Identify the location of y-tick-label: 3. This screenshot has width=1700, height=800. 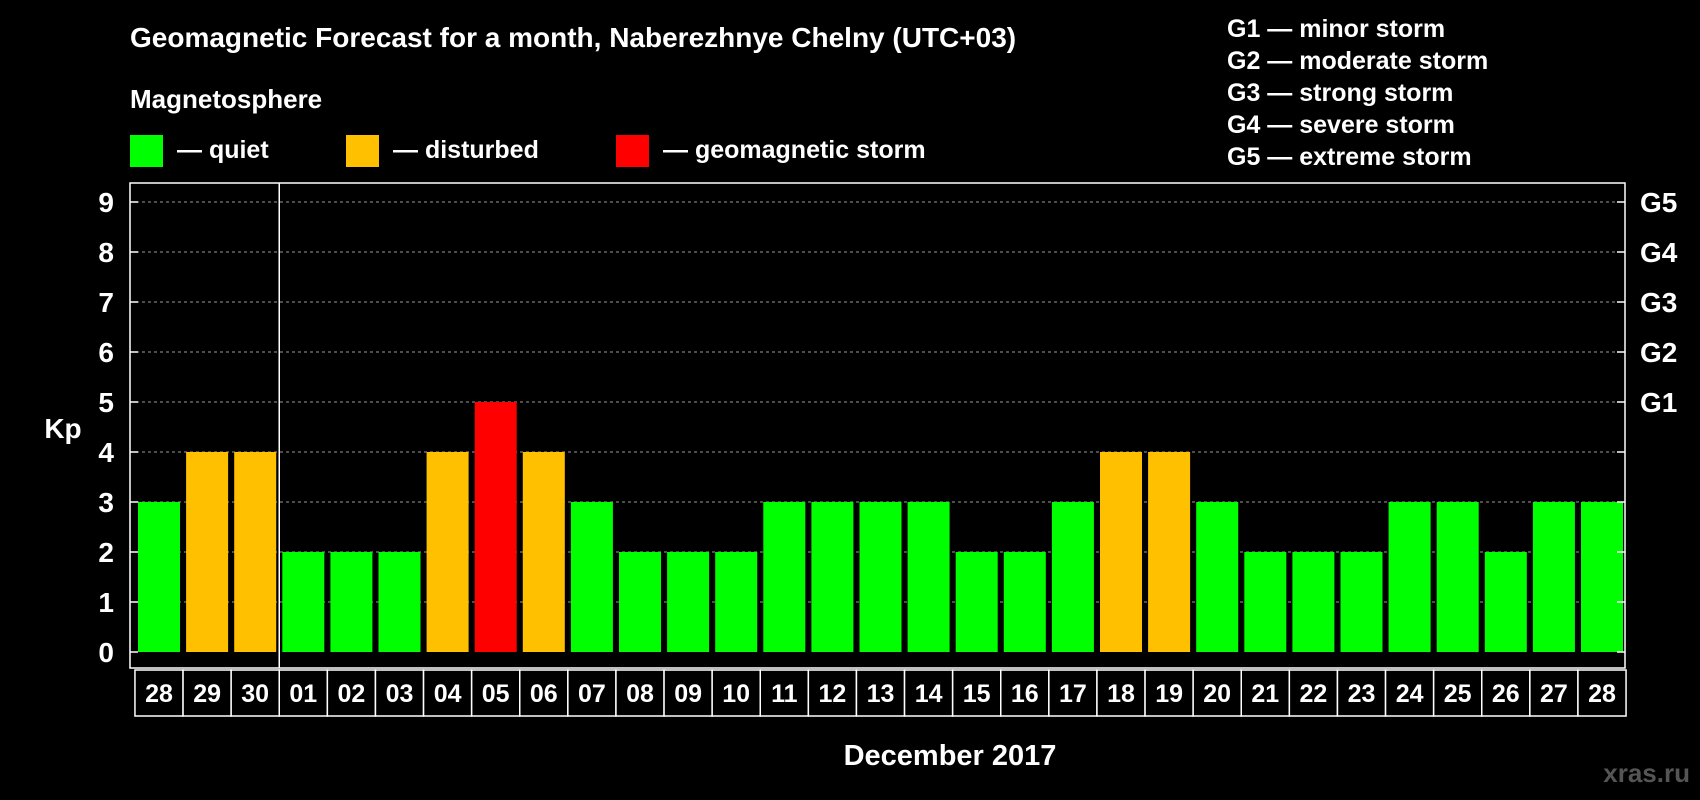
(106, 502).